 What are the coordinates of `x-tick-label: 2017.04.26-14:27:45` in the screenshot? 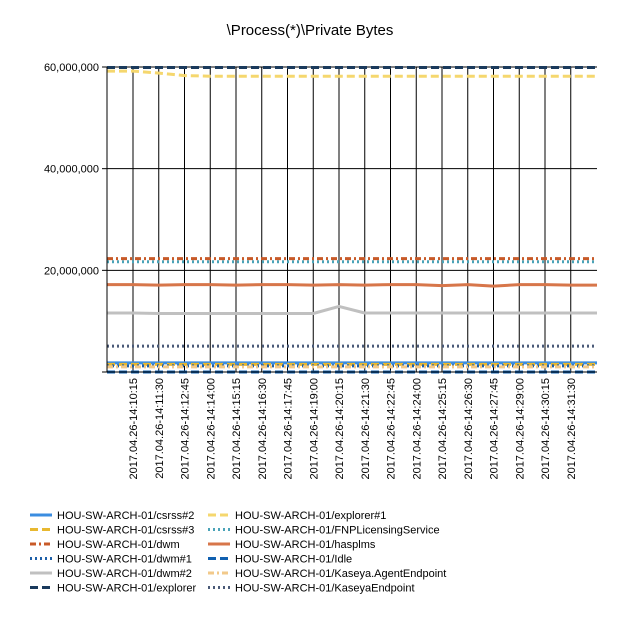 It's located at (495, 429).